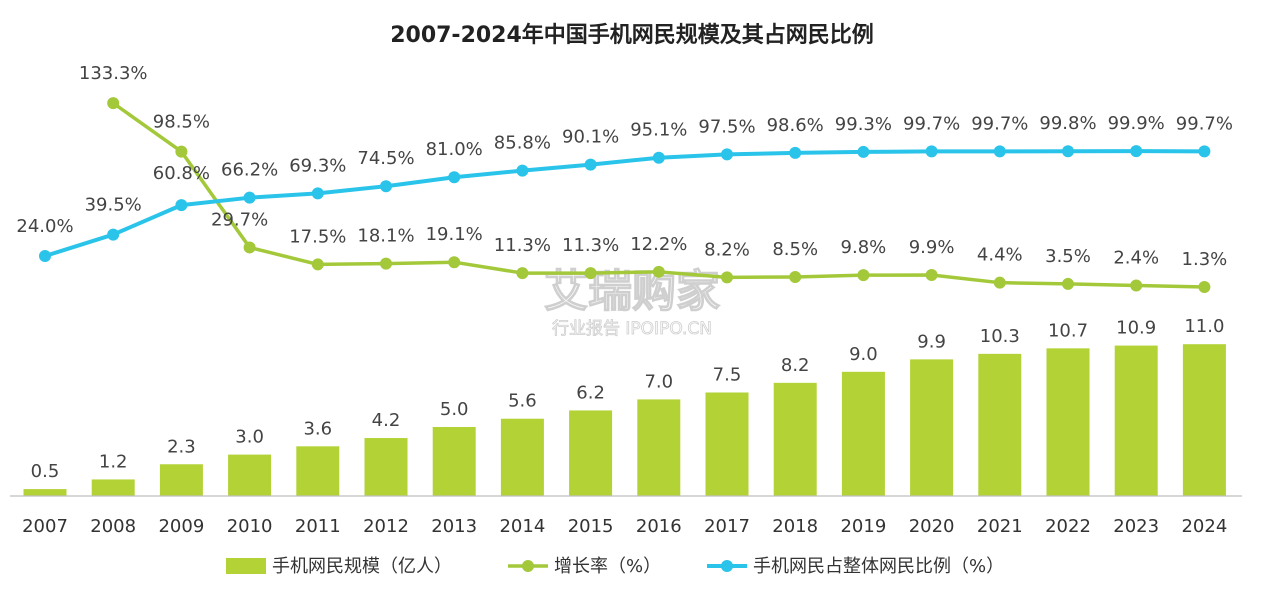 This screenshot has height=597, width=1265. I want to click on share-label: 99.7%, so click(931, 123).